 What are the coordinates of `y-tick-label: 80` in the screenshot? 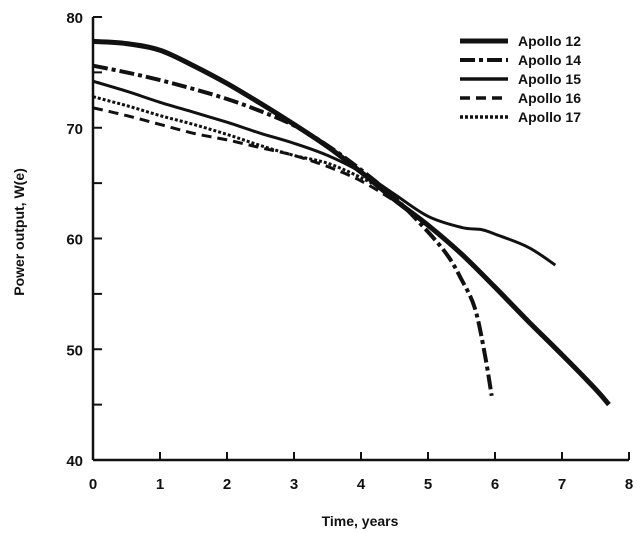 It's located at (74, 18).